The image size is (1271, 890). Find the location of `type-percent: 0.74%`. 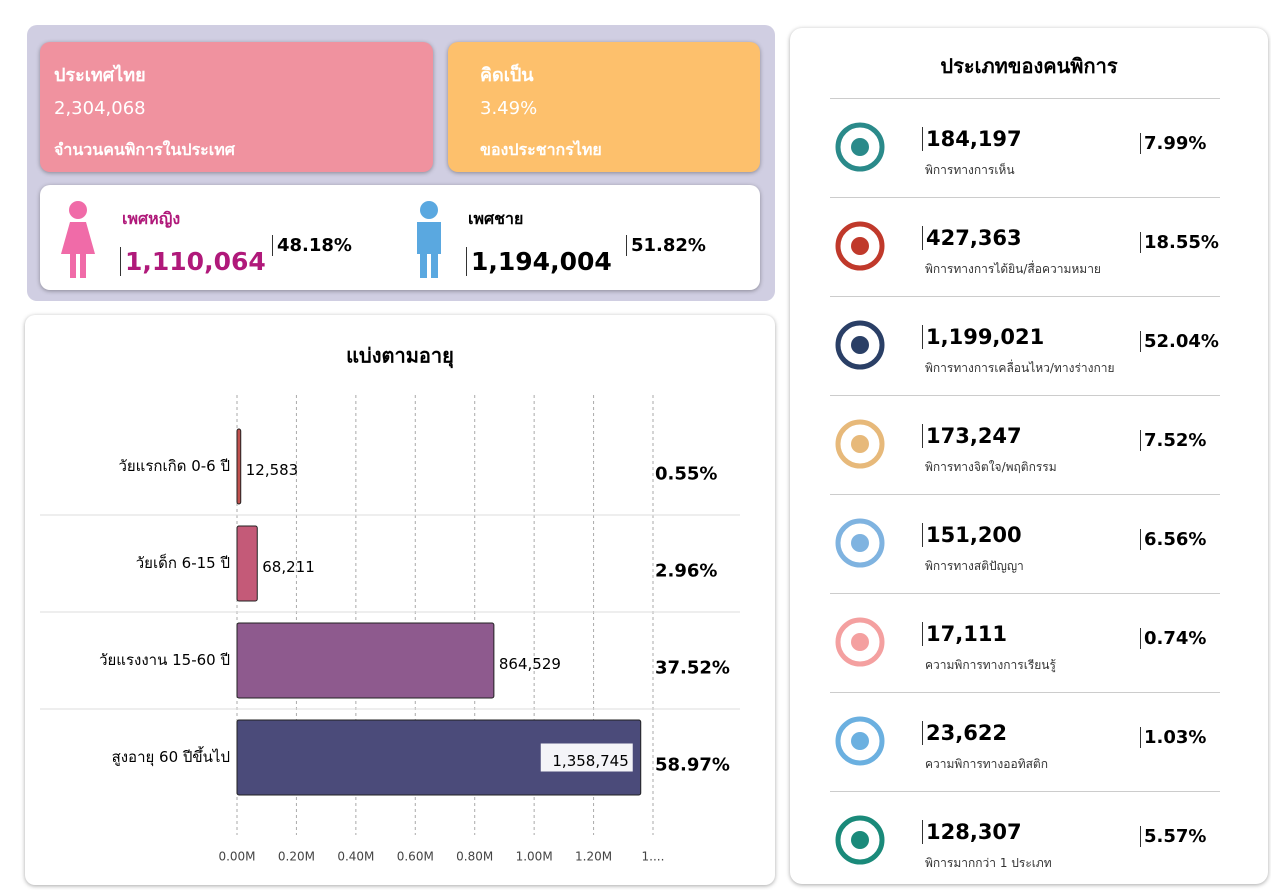

type-percent: 0.74% is located at coordinates (1173, 638).